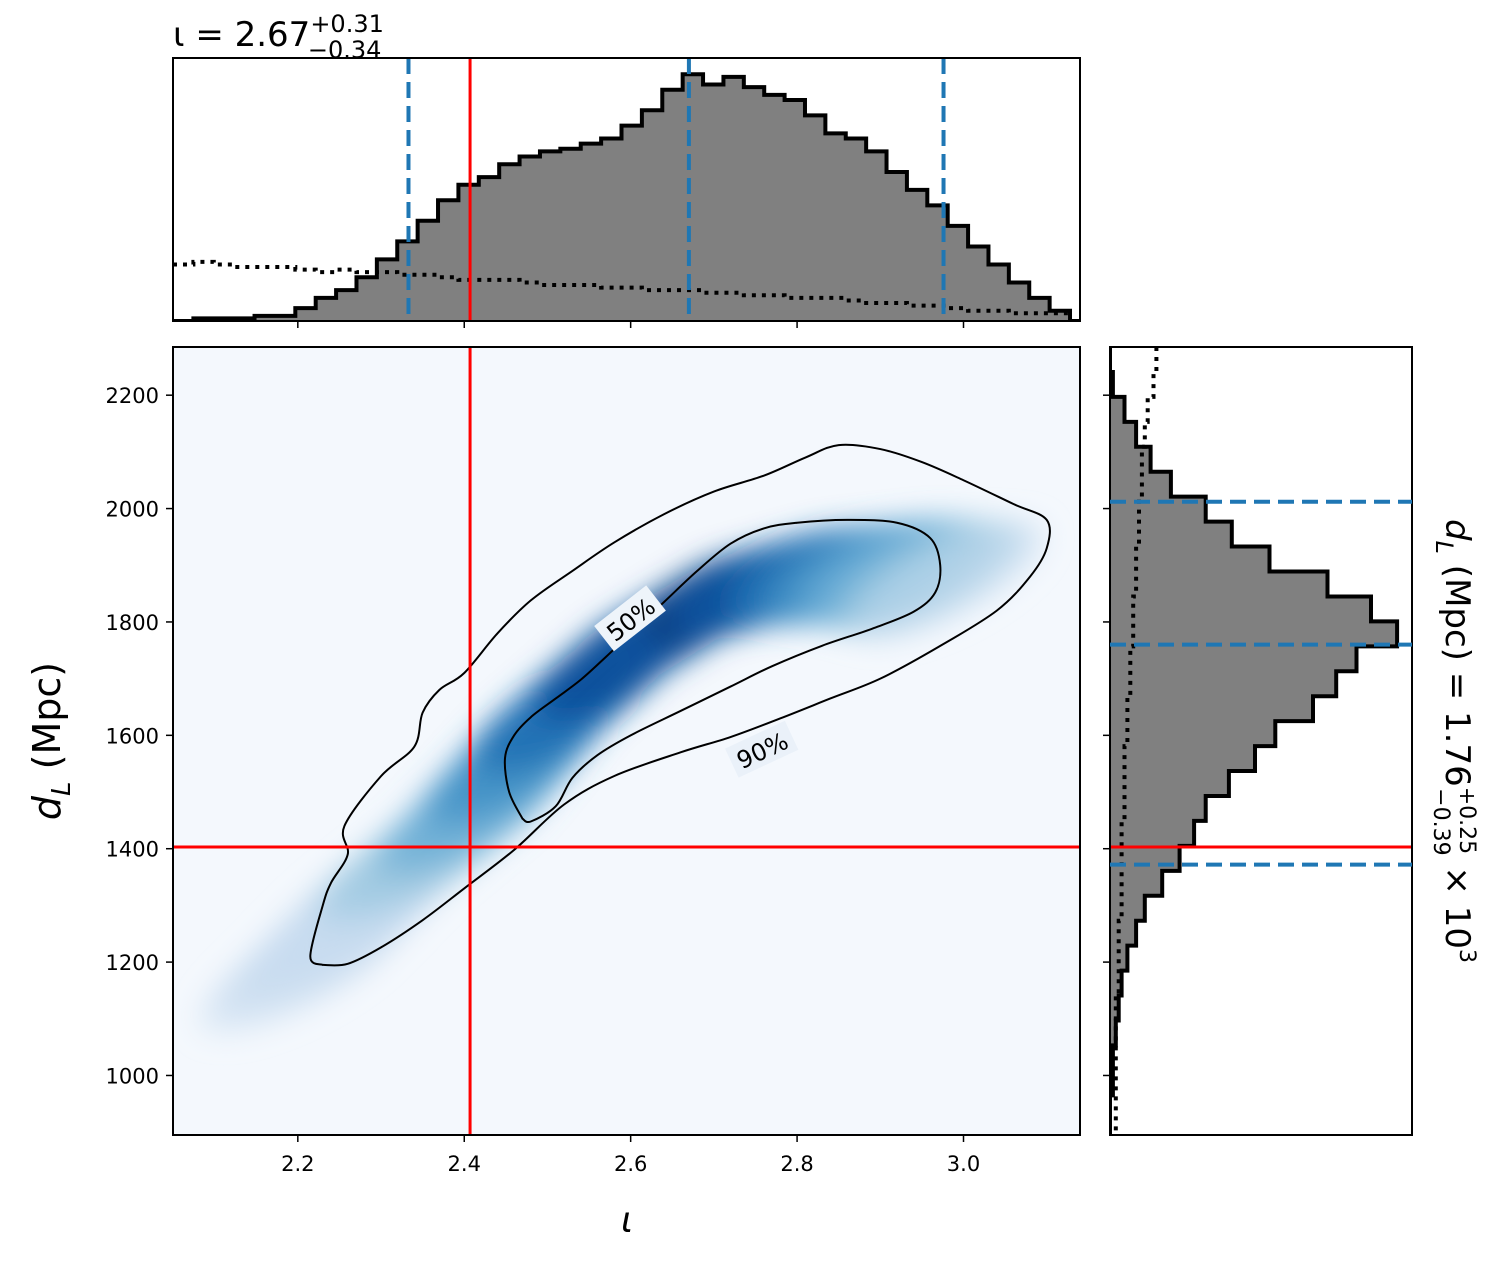 This screenshot has height=1263, width=1502. What do you see at coordinates (1457, 670) in the screenshot?
I see `right-title-value: (Mpc) = 1.76` at bounding box center [1457, 670].